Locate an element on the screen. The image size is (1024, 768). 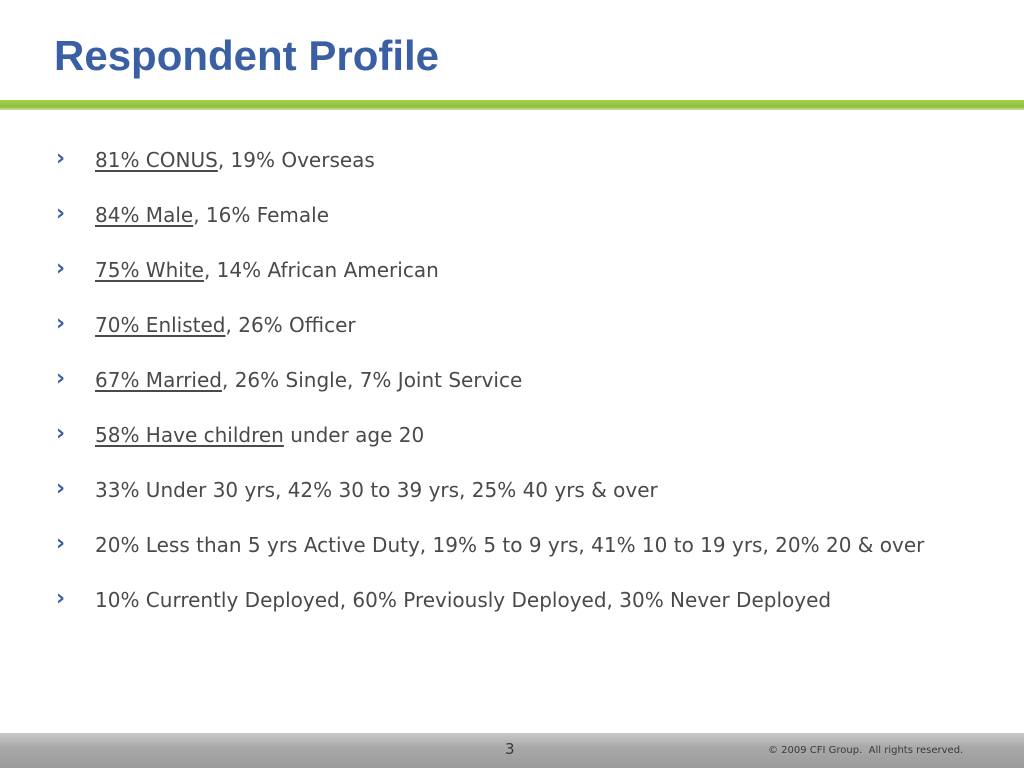
bullet-text: under age 20 is located at coordinates (354, 435).